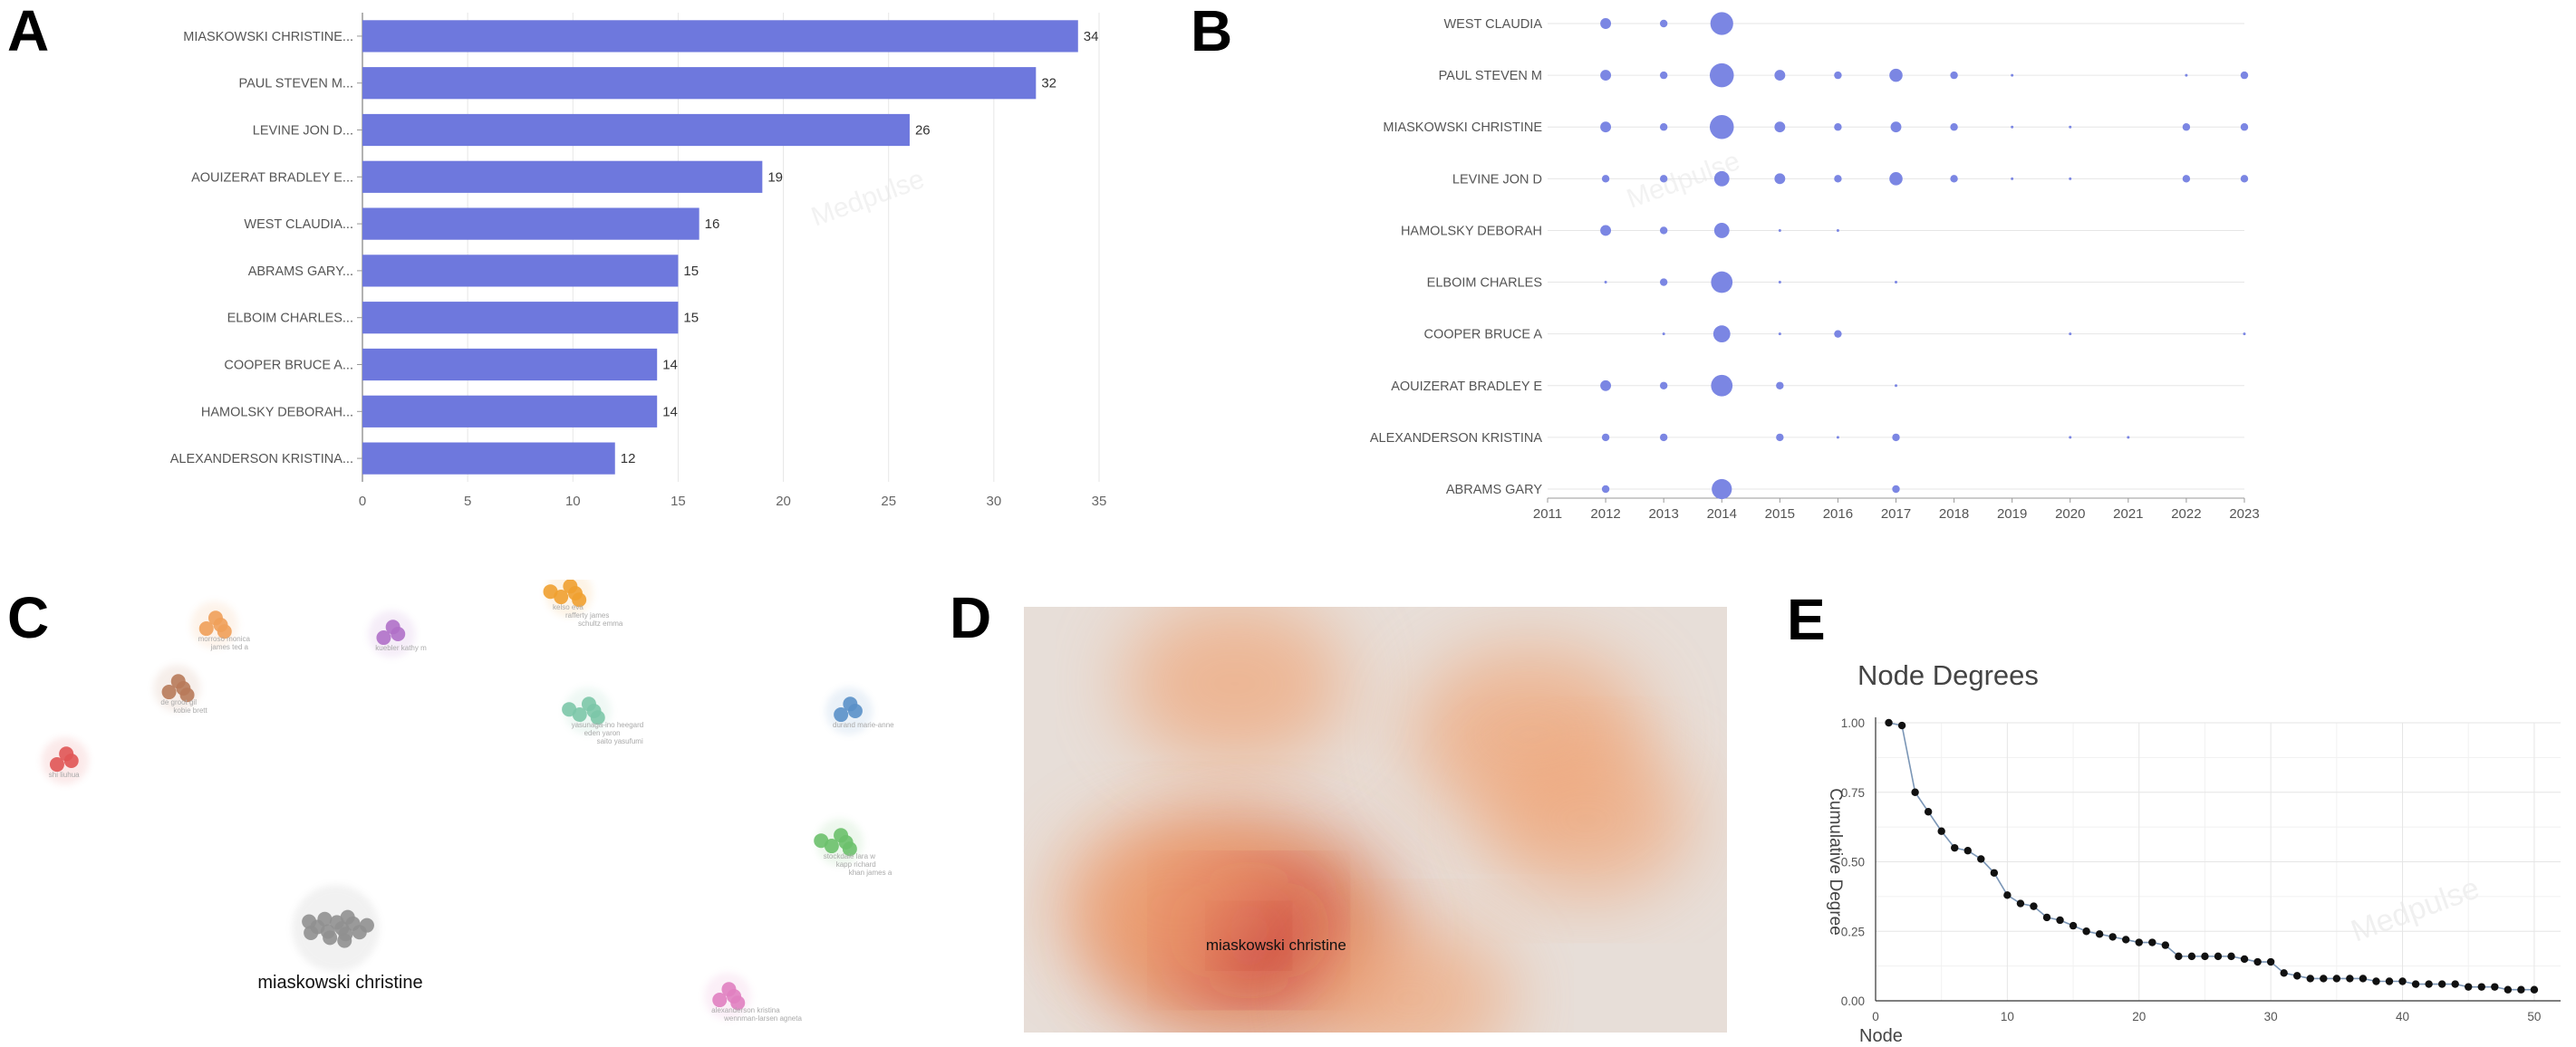 The height and width of the screenshot is (1047, 2576). Describe the element at coordinates (1875, 1016) in the screenshot. I see `x-tick-label: 0` at that location.